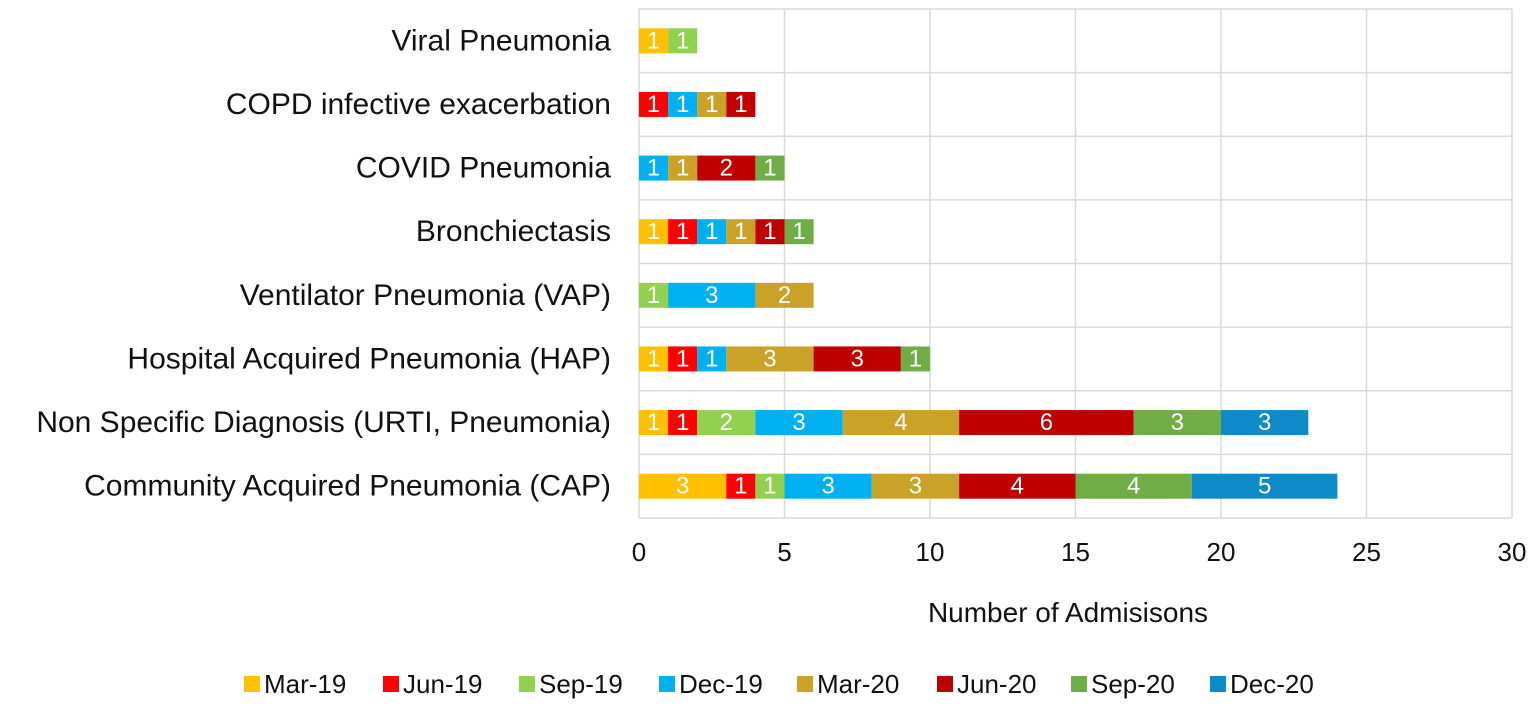 This screenshot has width=1536, height=707. I want to click on legend-label: Jun-20, so click(997, 684).